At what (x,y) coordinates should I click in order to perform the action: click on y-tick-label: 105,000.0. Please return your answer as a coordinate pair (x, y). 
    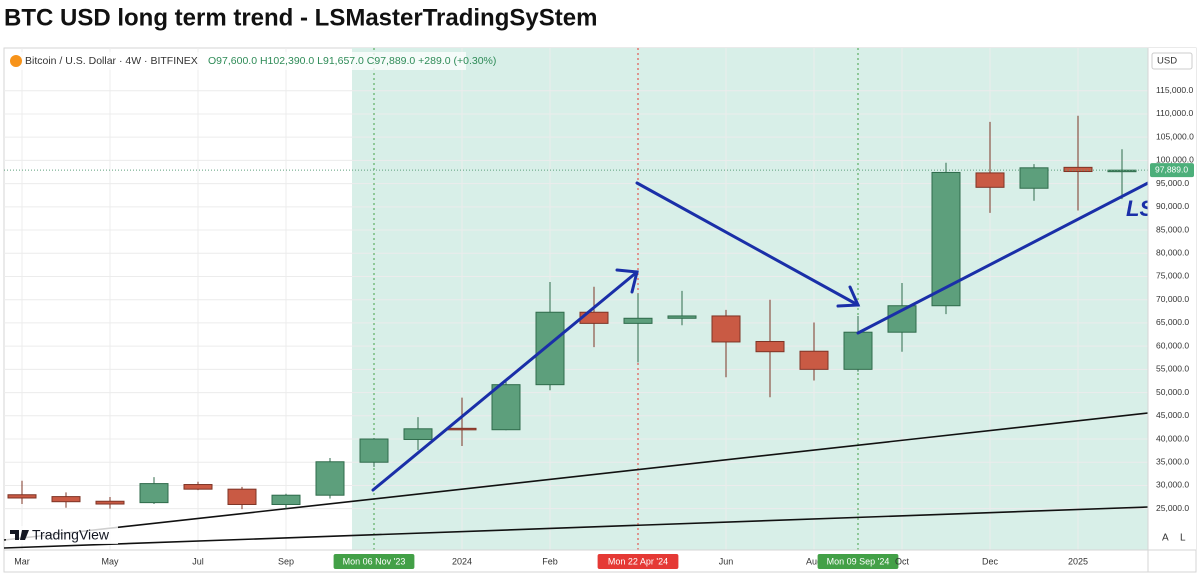
    Looking at the image, I should click on (1175, 136).